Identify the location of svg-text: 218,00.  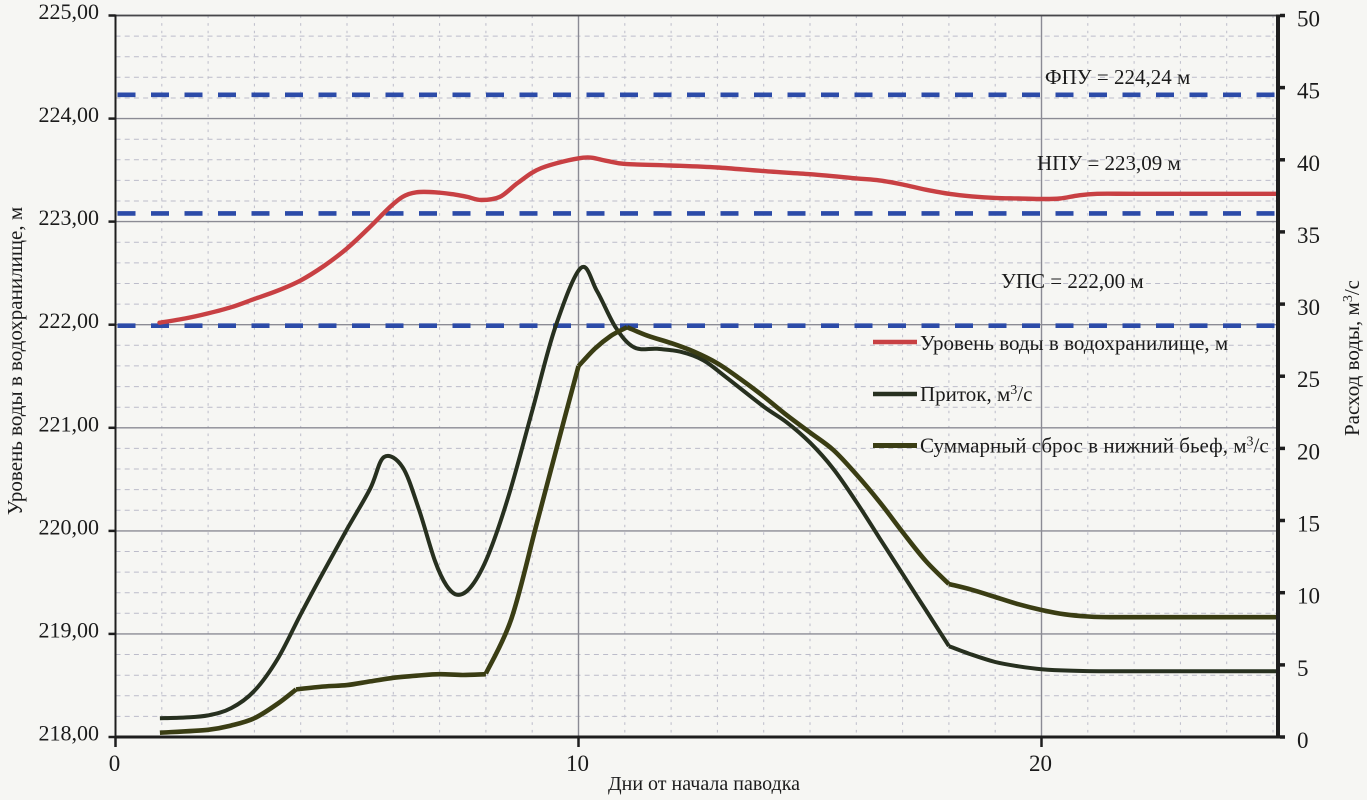
(69, 733).